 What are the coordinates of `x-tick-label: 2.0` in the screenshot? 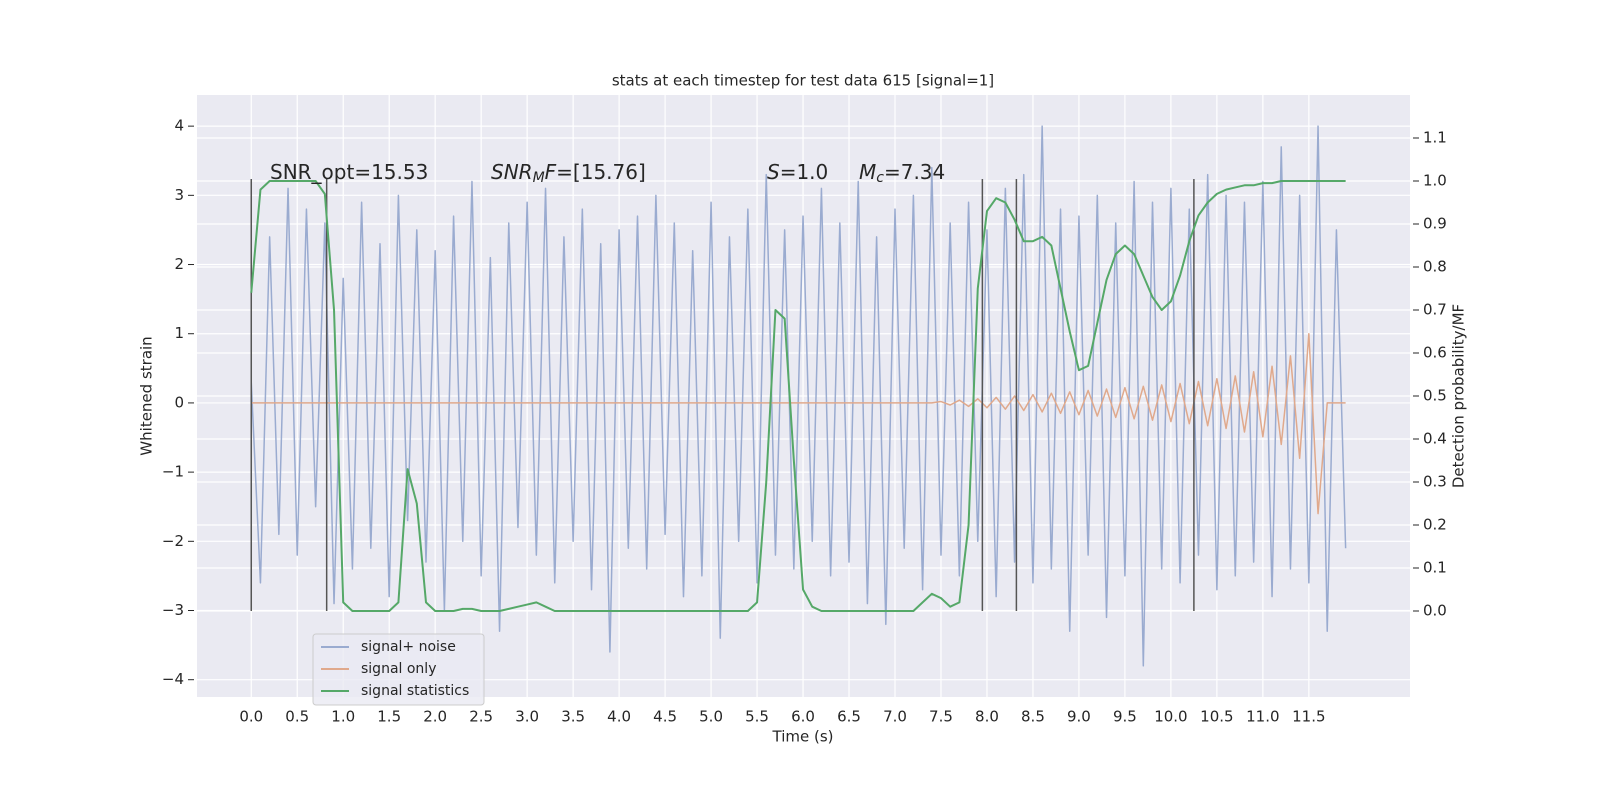 It's located at (435, 717).